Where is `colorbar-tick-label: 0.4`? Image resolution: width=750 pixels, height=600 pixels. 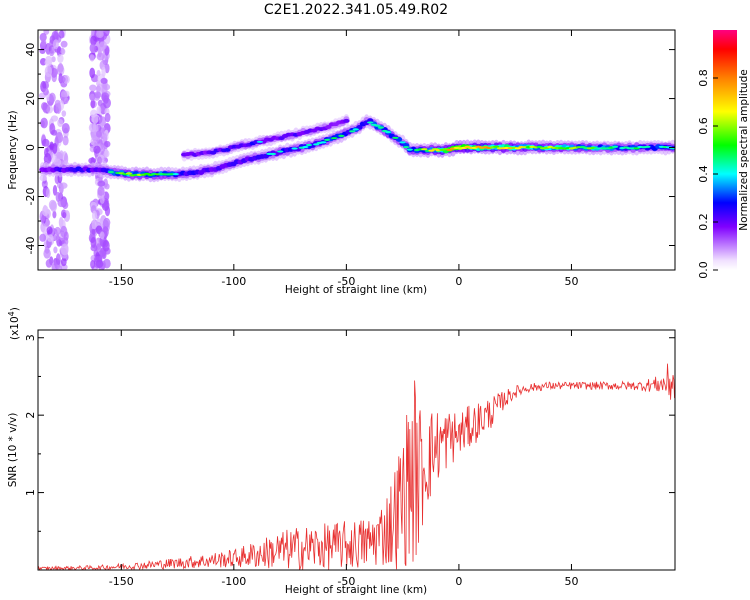 colorbar-tick-label: 0.4 is located at coordinates (703, 174).